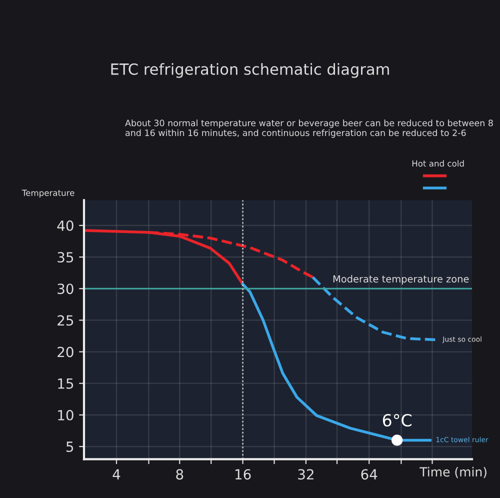 This screenshot has height=498, width=500. What do you see at coordinates (401, 279) in the screenshot?
I see `ref-line-label: Moderate temperature zone` at bounding box center [401, 279].